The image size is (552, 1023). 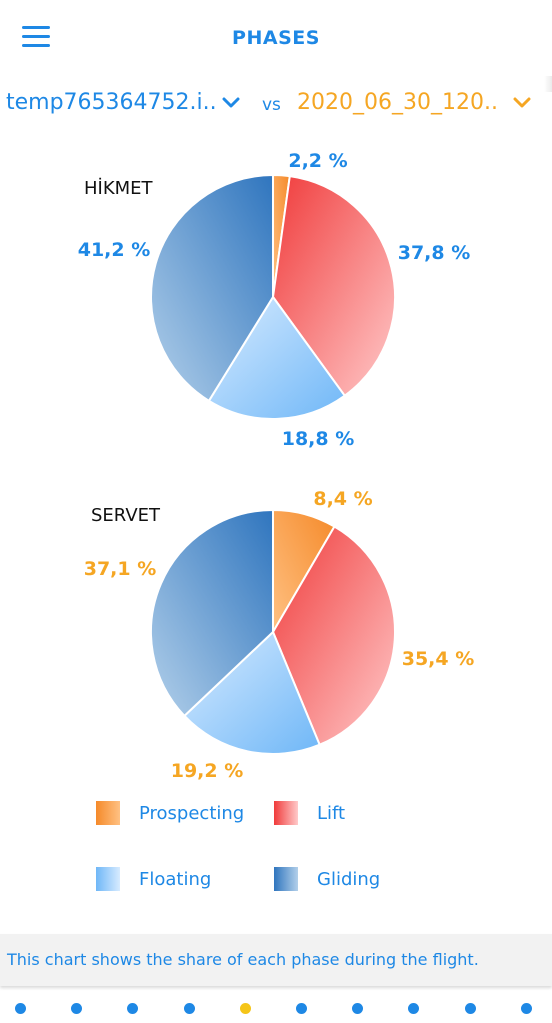 What do you see at coordinates (111, 102) in the screenshot?
I see `left-flight-select: temp765364752.i..` at bounding box center [111, 102].